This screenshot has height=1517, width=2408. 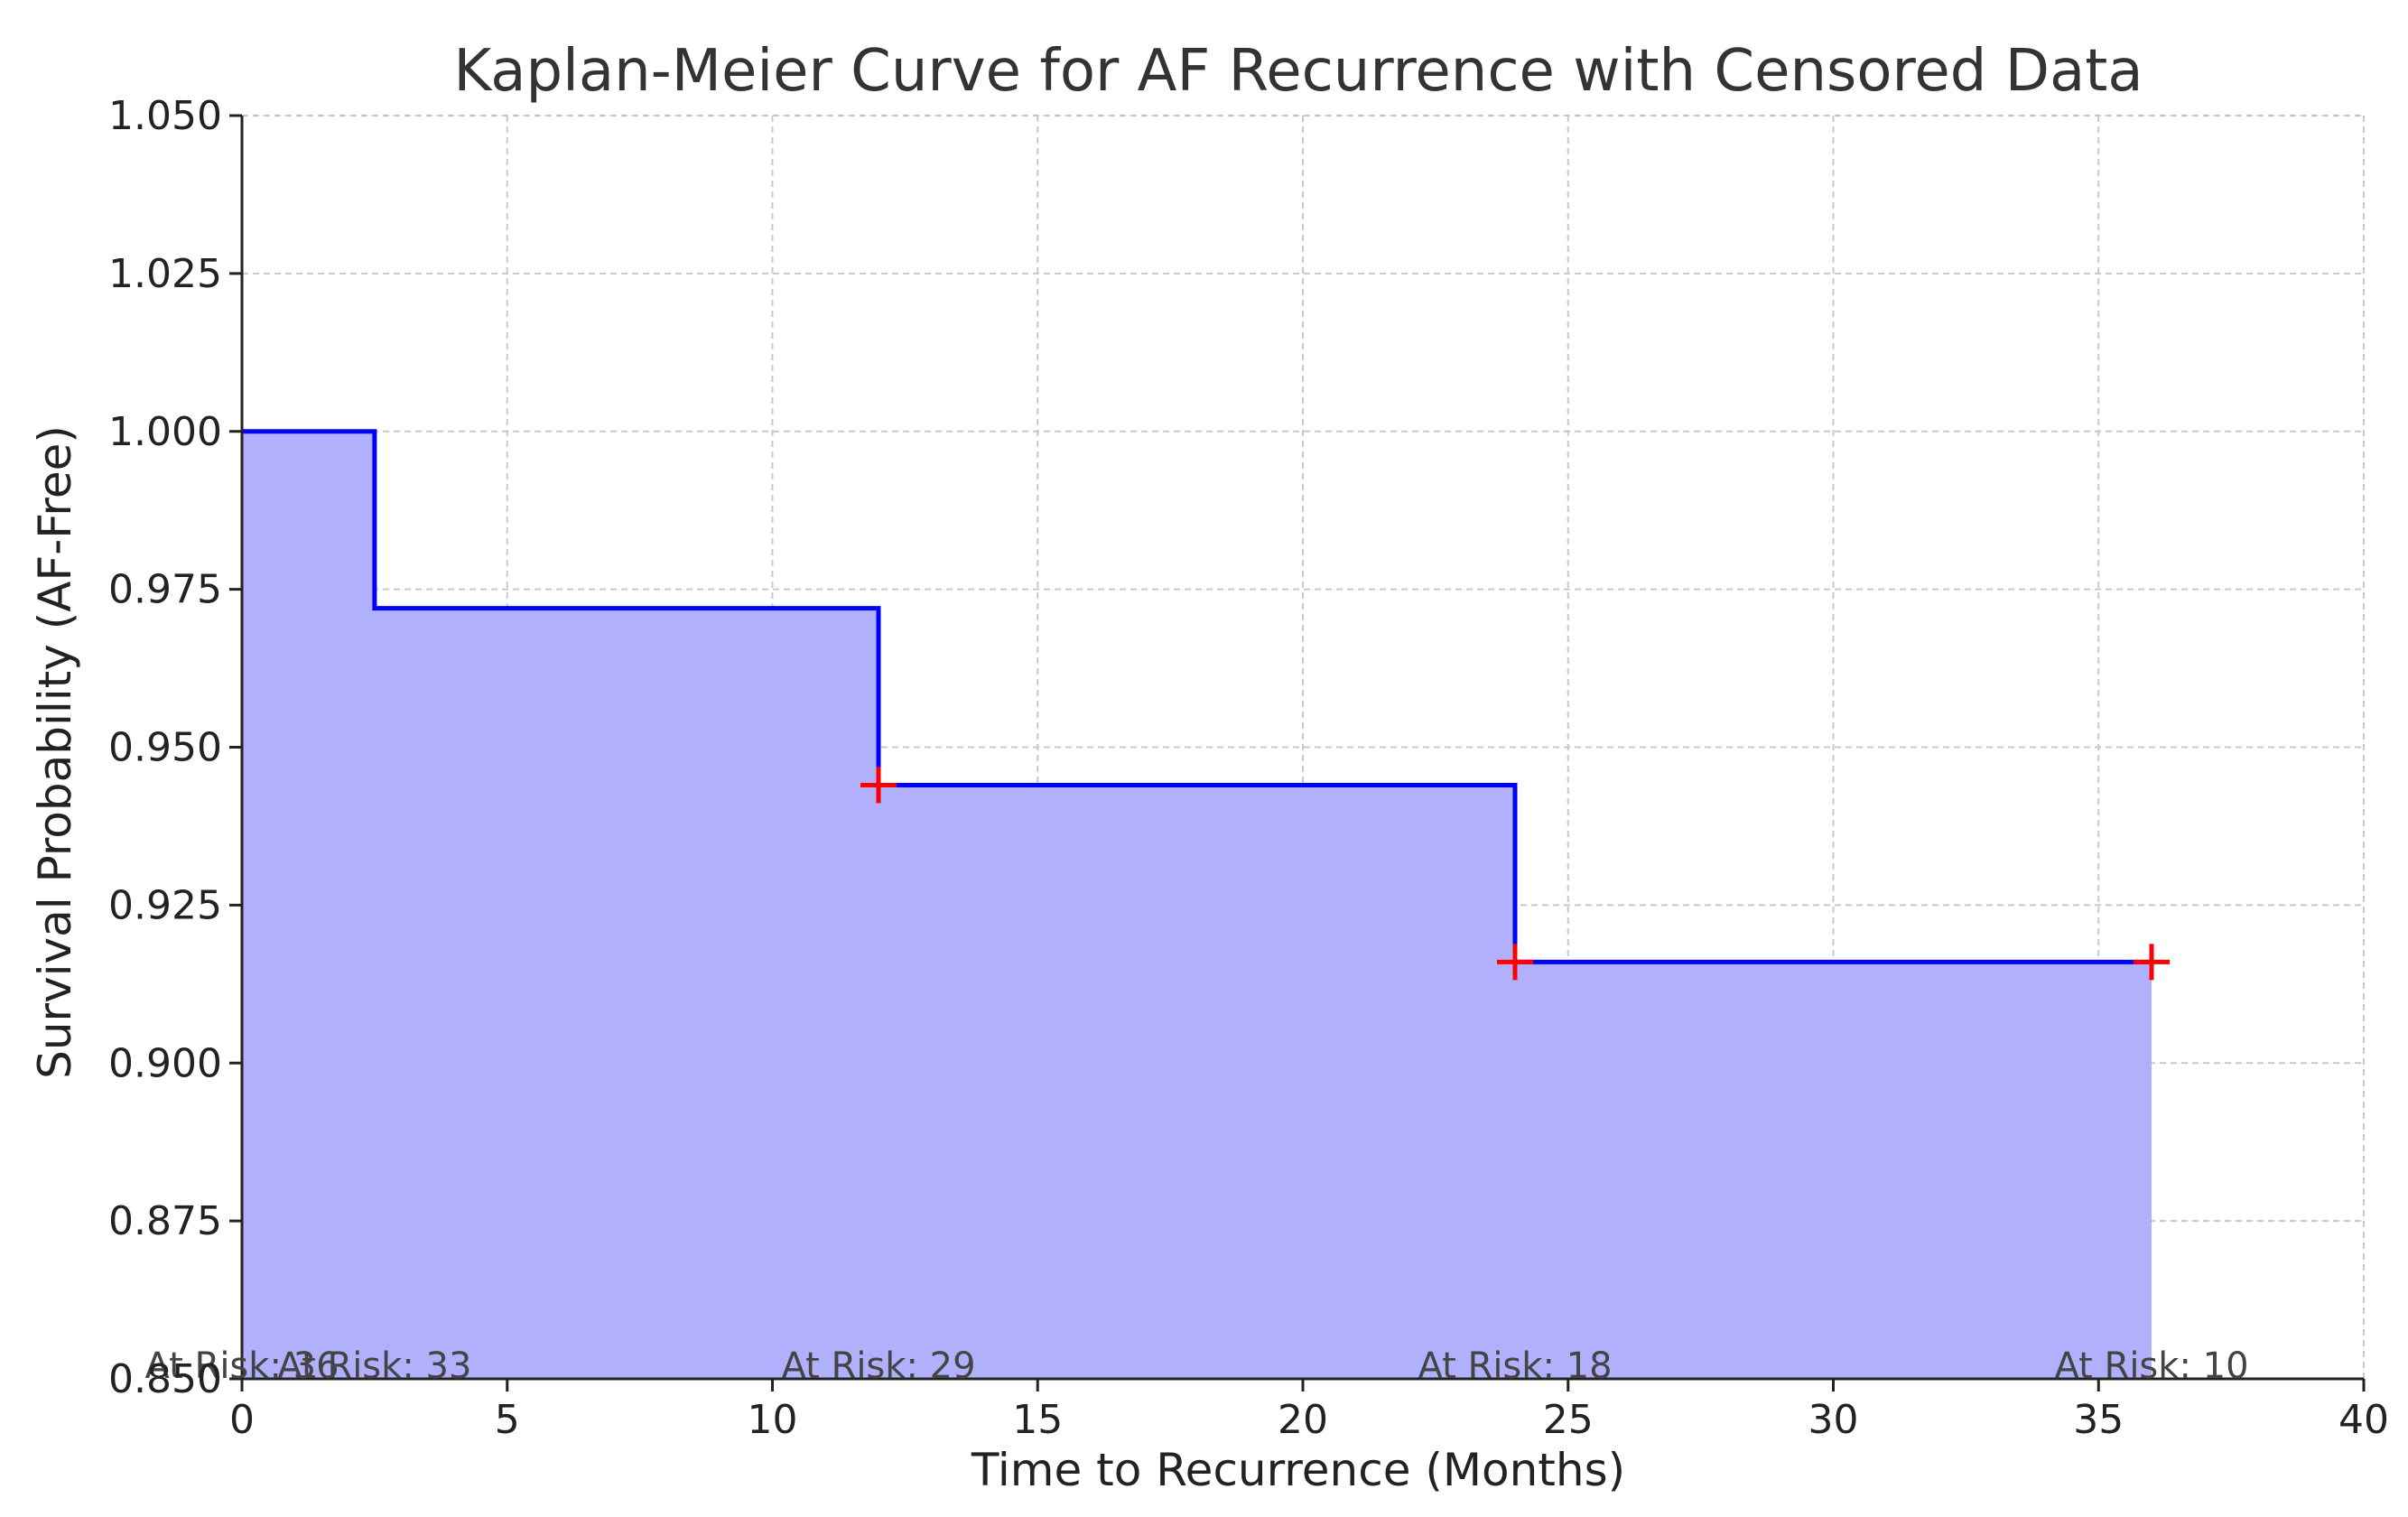 I want to click on y-axis-title: Survival Probability (AF-Free), so click(x=55, y=752).